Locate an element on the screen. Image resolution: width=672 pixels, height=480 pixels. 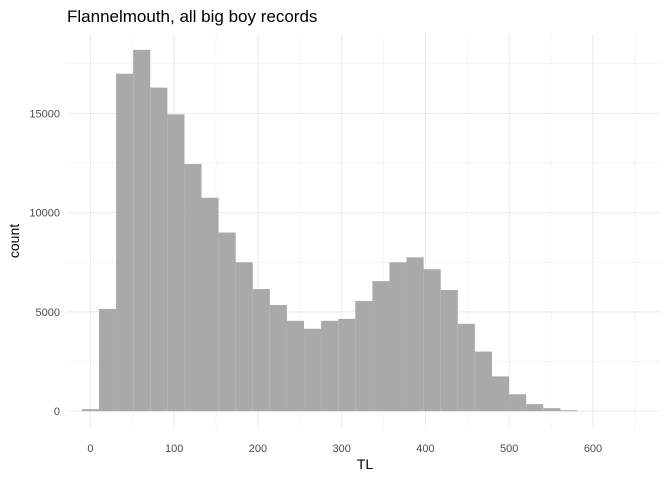
y-tick-labels: 0 5000 10000 15000 is located at coordinates (44, 263).